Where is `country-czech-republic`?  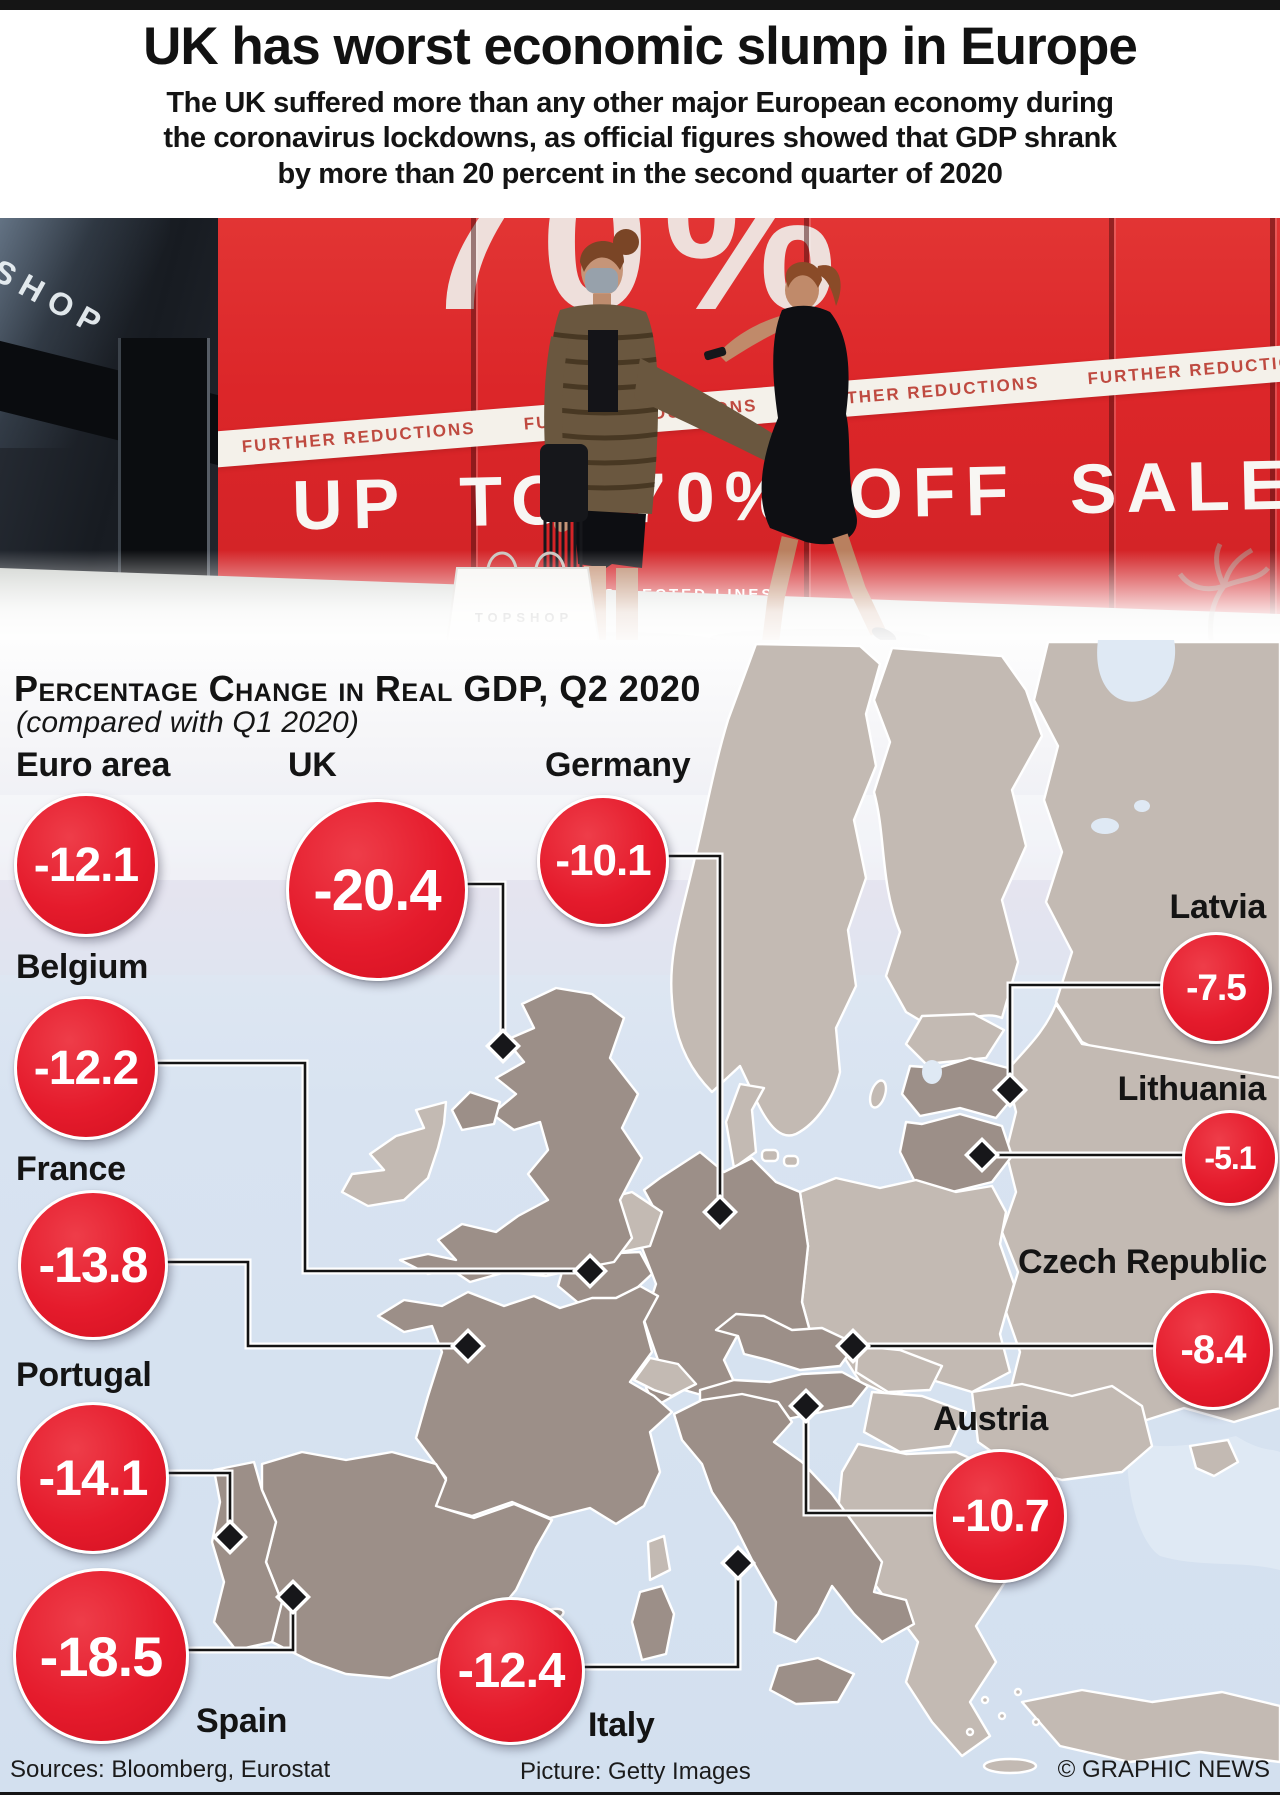
country-czech-republic is located at coordinates (786, 1342).